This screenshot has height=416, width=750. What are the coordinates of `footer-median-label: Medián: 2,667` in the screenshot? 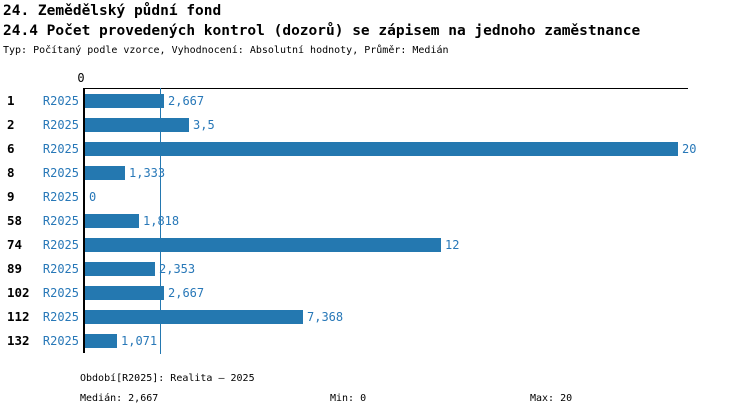 It's located at (119, 398).